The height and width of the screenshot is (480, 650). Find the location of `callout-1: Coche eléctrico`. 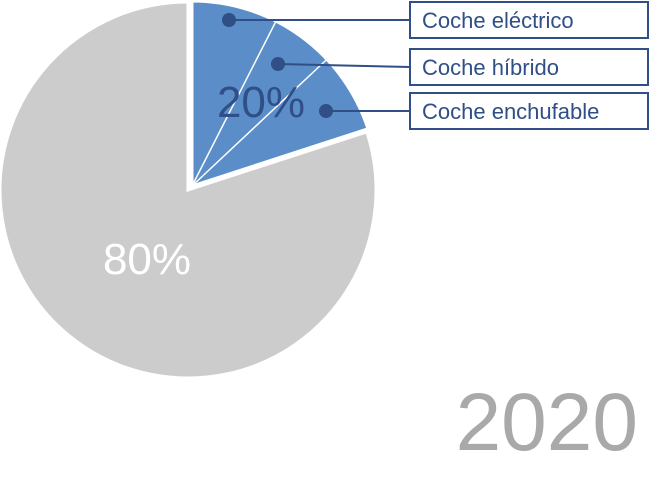

callout-1: Coche eléctrico is located at coordinates (435, 20).